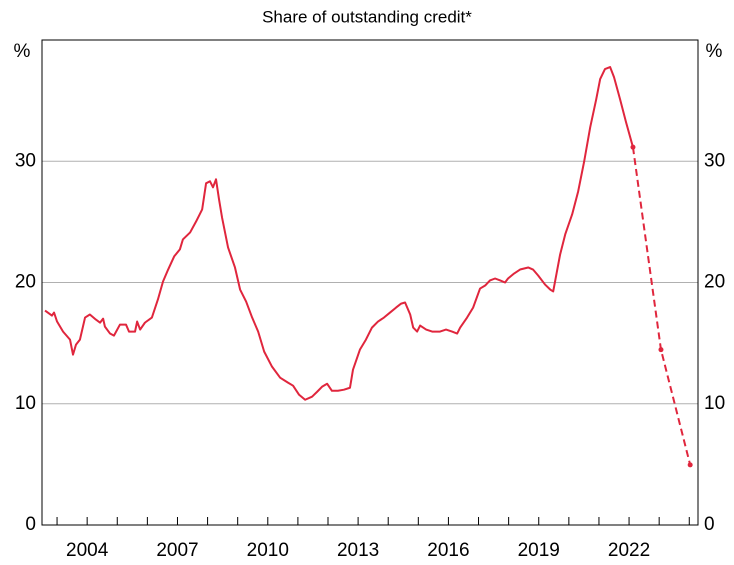 This screenshot has height=565, width=734. Describe the element at coordinates (177, 550) in the screenshot. I see `x-tick-label: 2007` at that location.